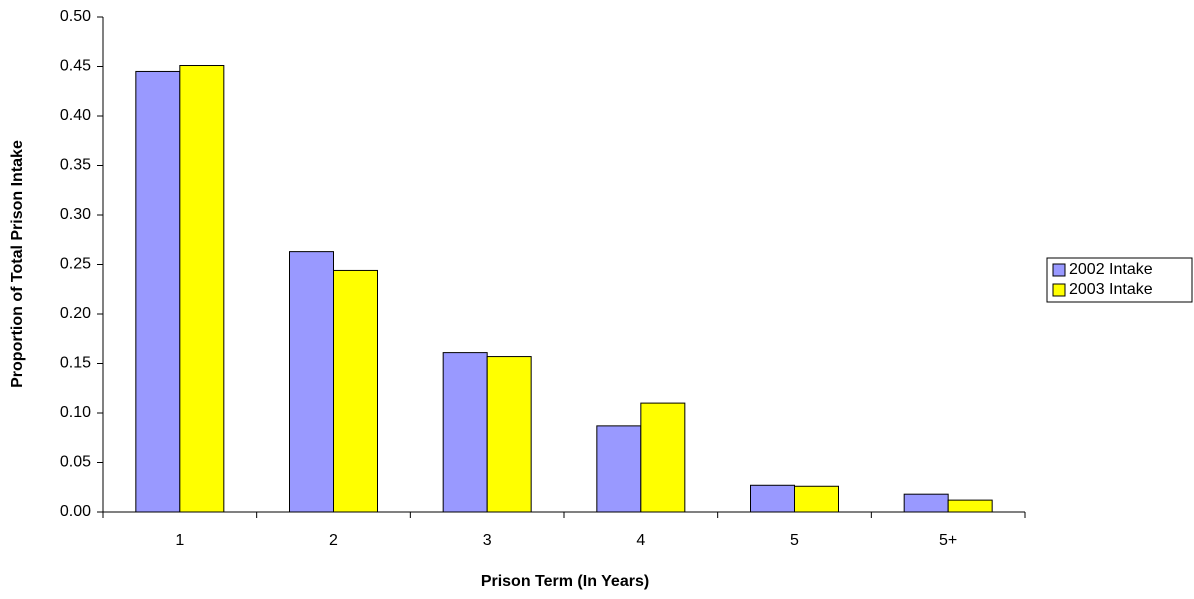 The image size is (1194, 599). I want to click on y-tick-label: 0.15, so click(75, 363).